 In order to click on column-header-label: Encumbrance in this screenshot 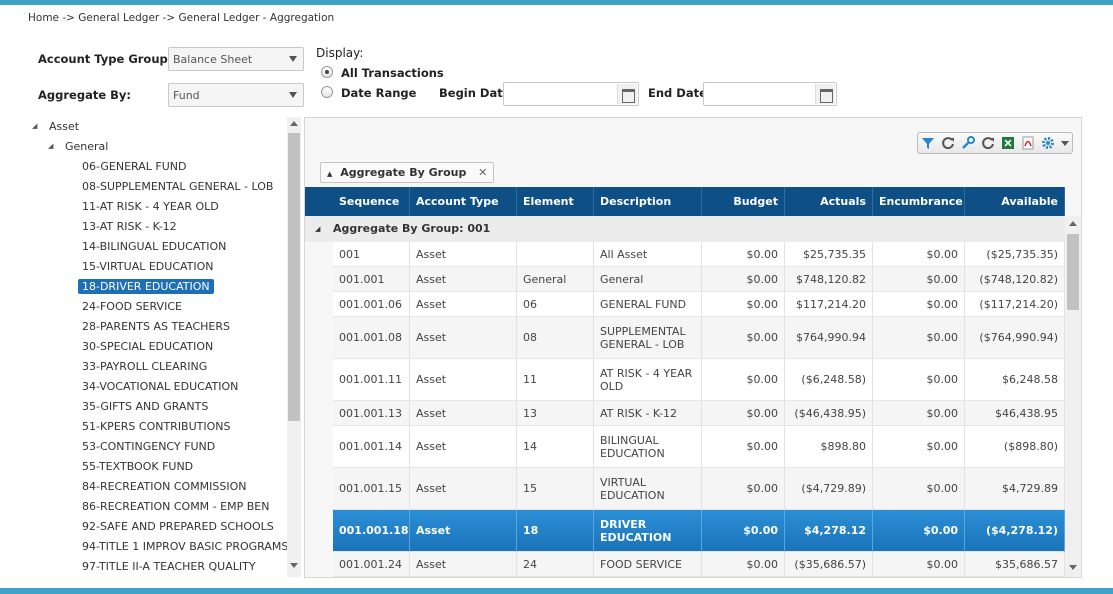, I will do `click(921, 201)`.